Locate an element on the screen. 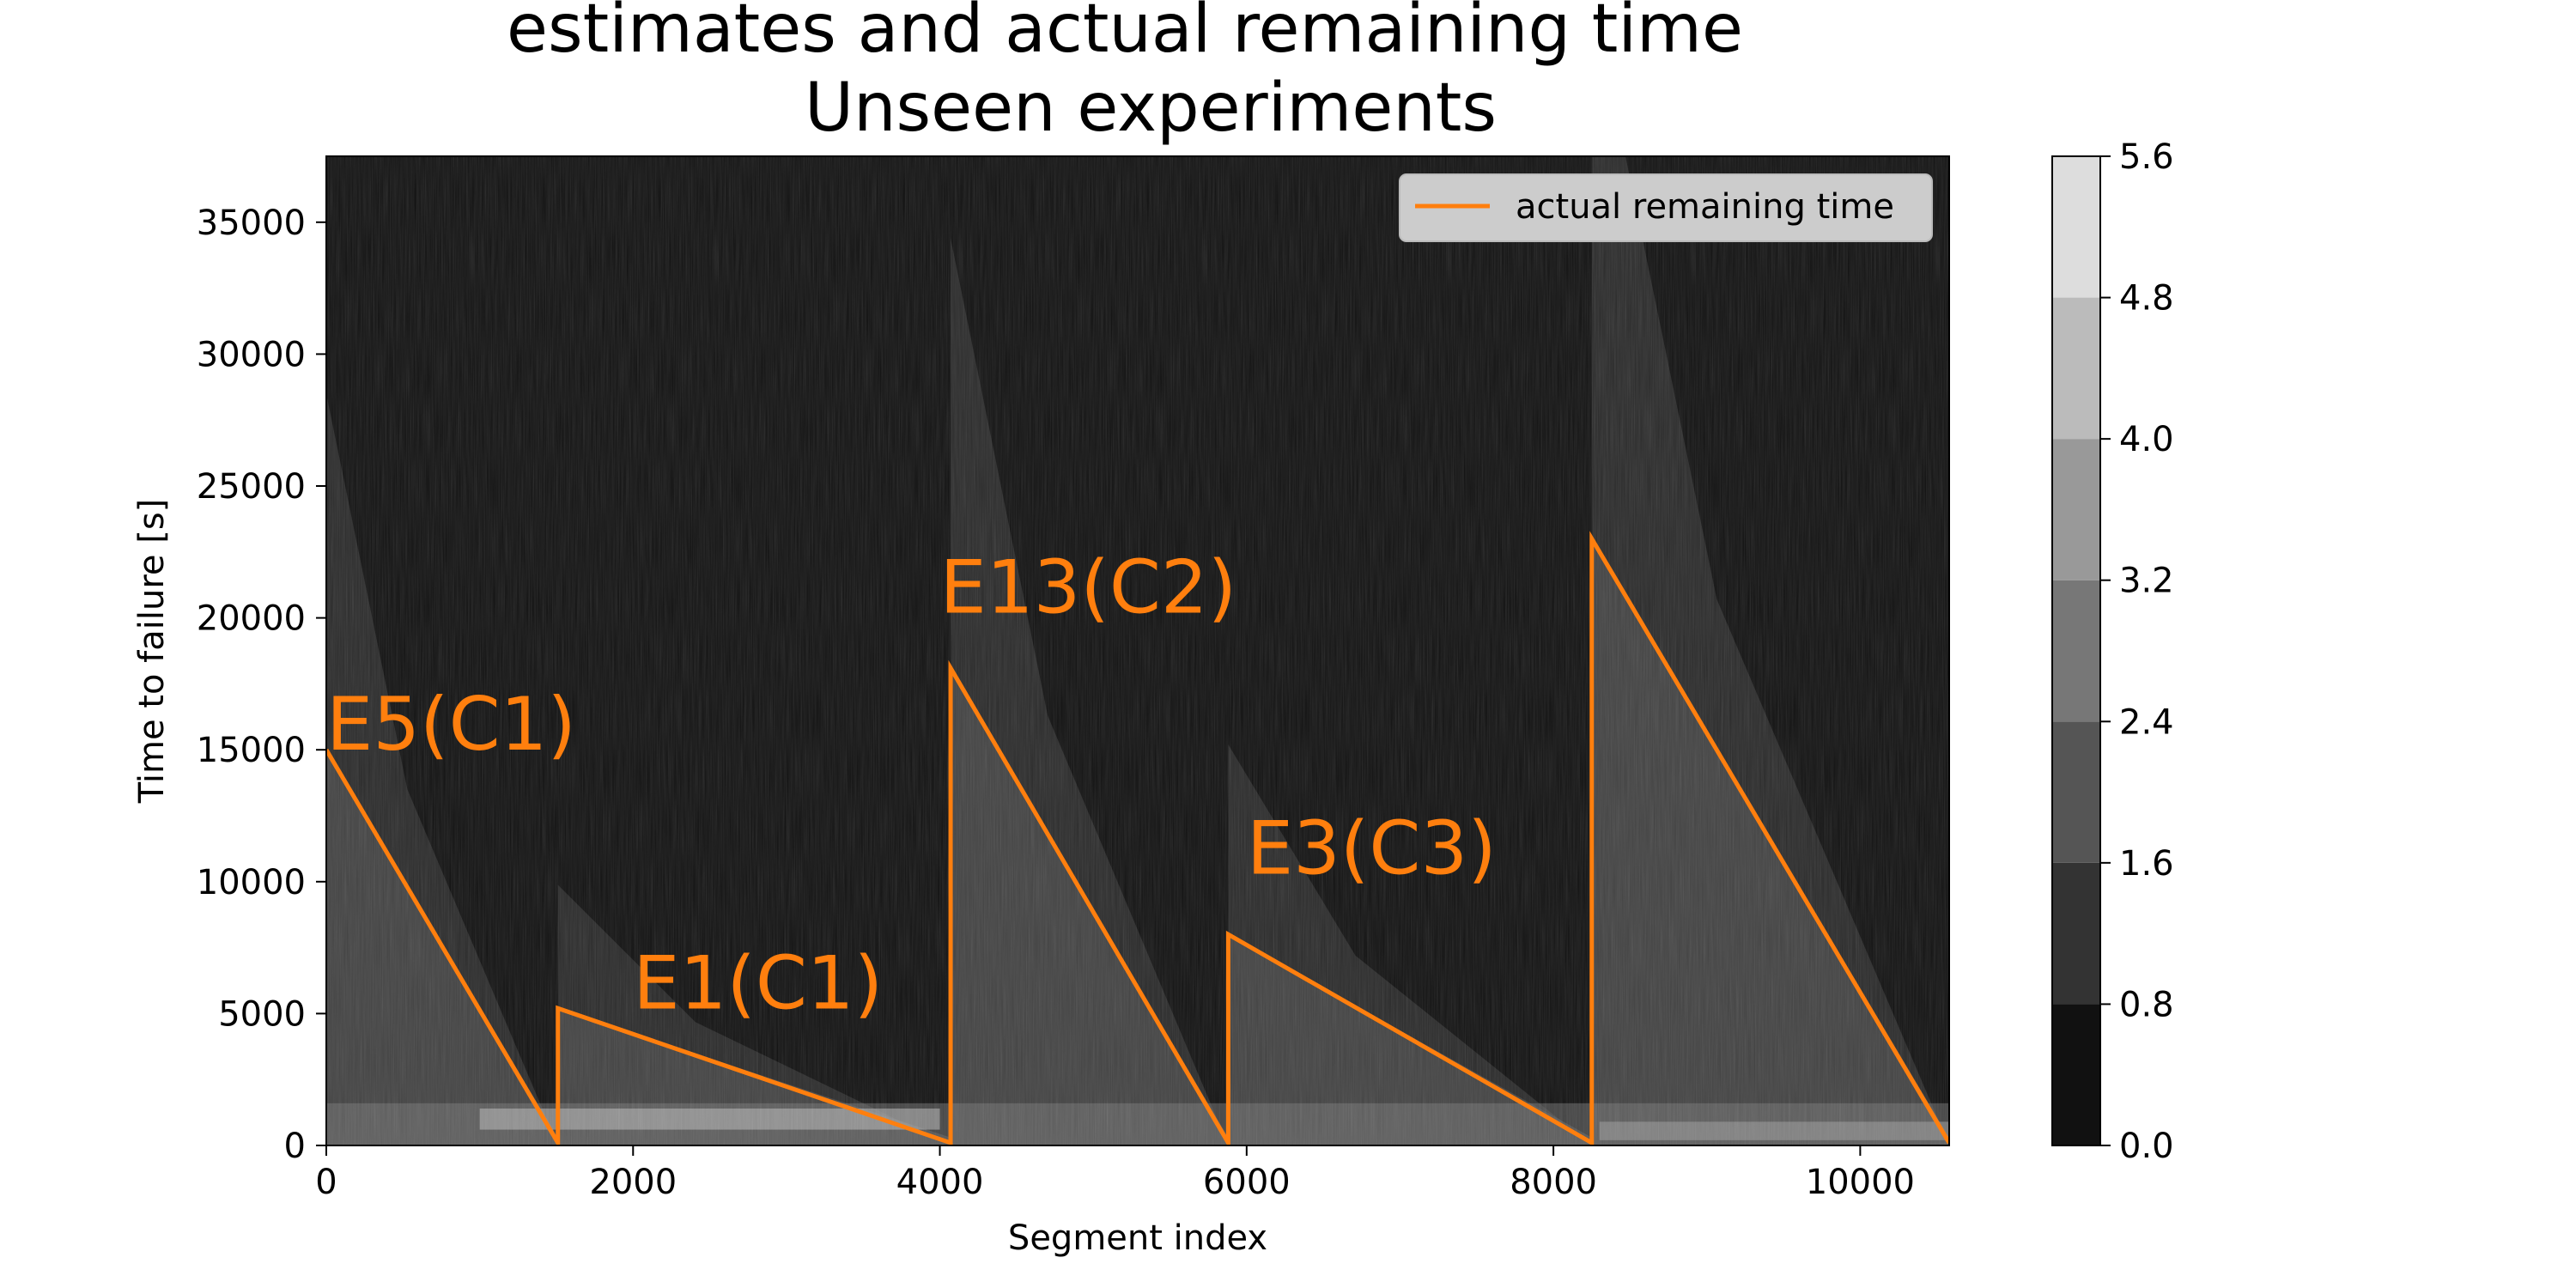 The image size is (2576, 1288). colorbar-tick-label: 2.4 is located at coordinates (2146, 722).